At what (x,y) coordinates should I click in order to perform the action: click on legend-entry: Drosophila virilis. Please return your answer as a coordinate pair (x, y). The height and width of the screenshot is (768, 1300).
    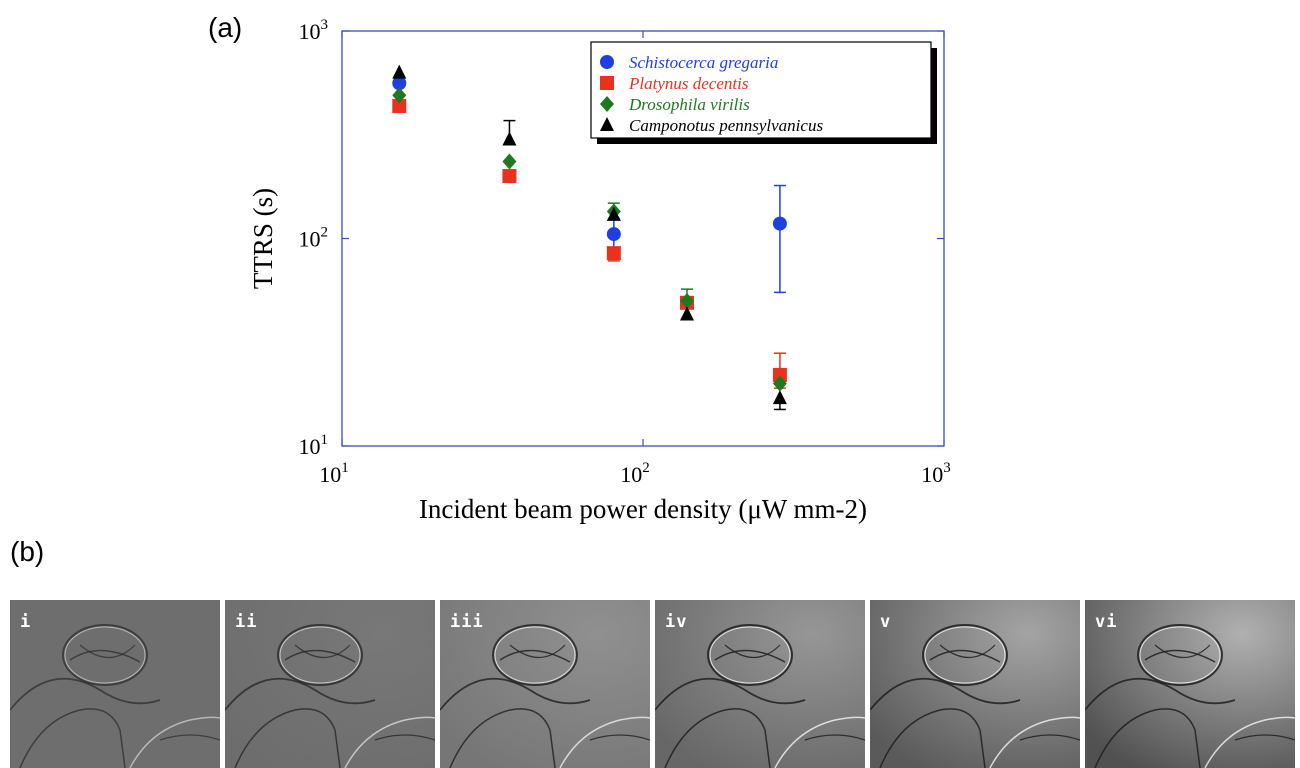
    Looking at the image, I should click on (689, 104).